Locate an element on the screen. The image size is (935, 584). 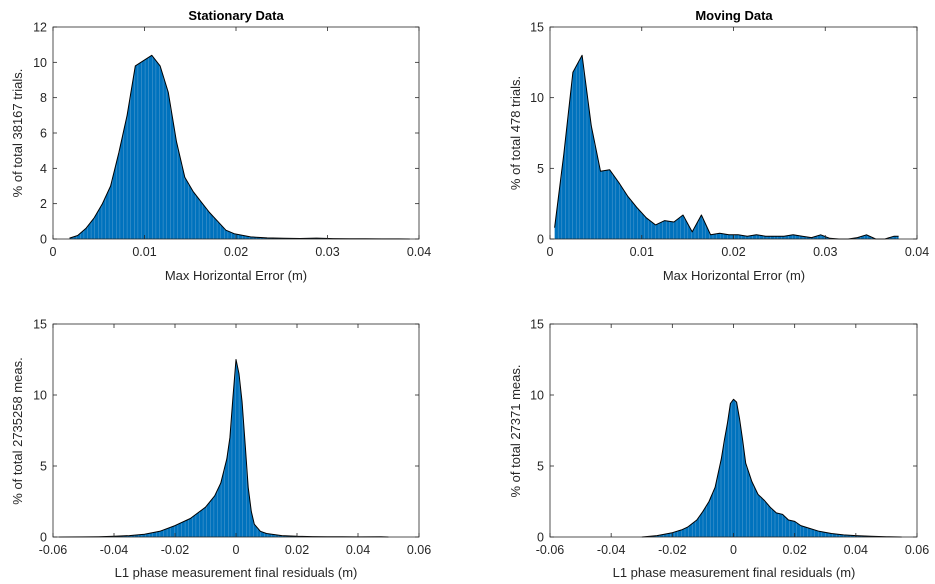
x-tick-label: 0.04 is located at coordinates (917, 252).